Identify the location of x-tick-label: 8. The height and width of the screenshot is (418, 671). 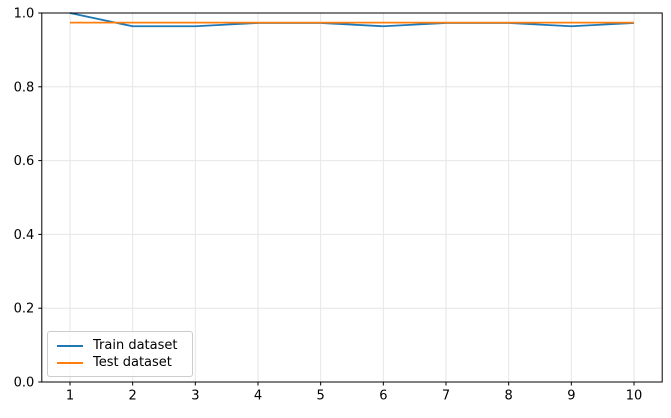
(509, 396).